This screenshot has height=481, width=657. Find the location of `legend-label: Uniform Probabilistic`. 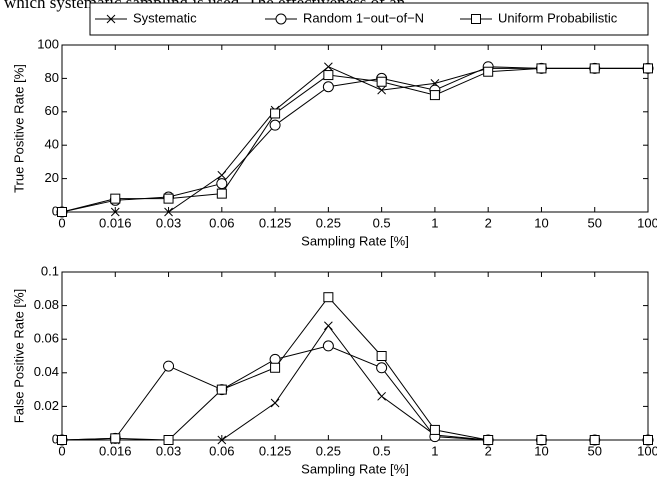

legend-label: Uniform Probabilistic is located at coordinates (558, 17).